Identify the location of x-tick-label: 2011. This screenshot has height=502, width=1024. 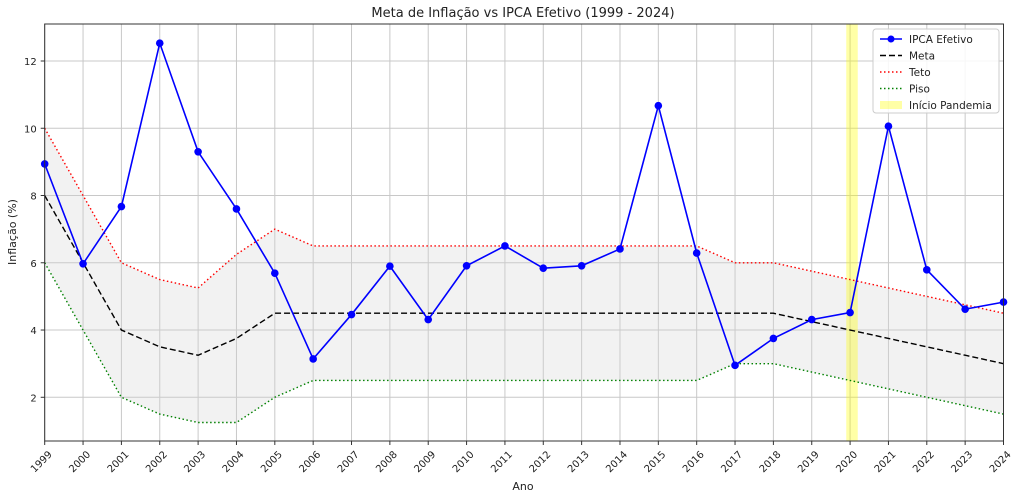
(502, 462).